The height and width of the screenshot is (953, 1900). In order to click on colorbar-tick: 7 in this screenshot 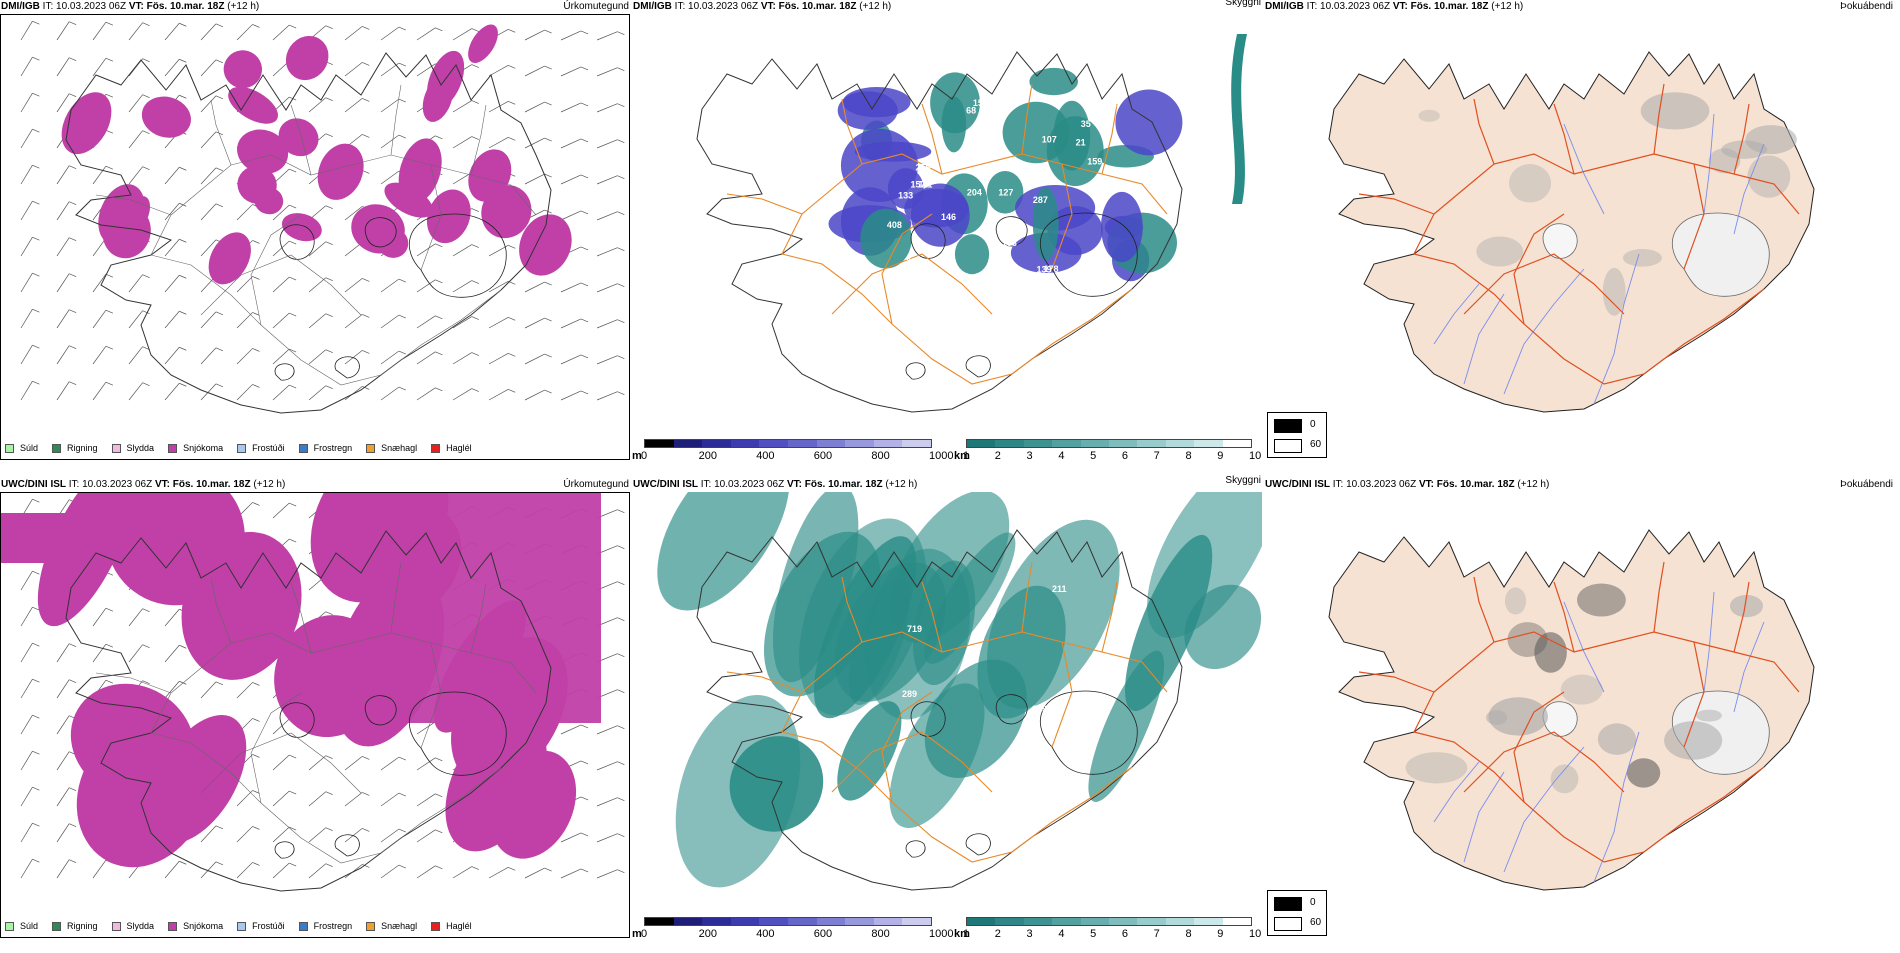, I will do `click(1156, 455)`.